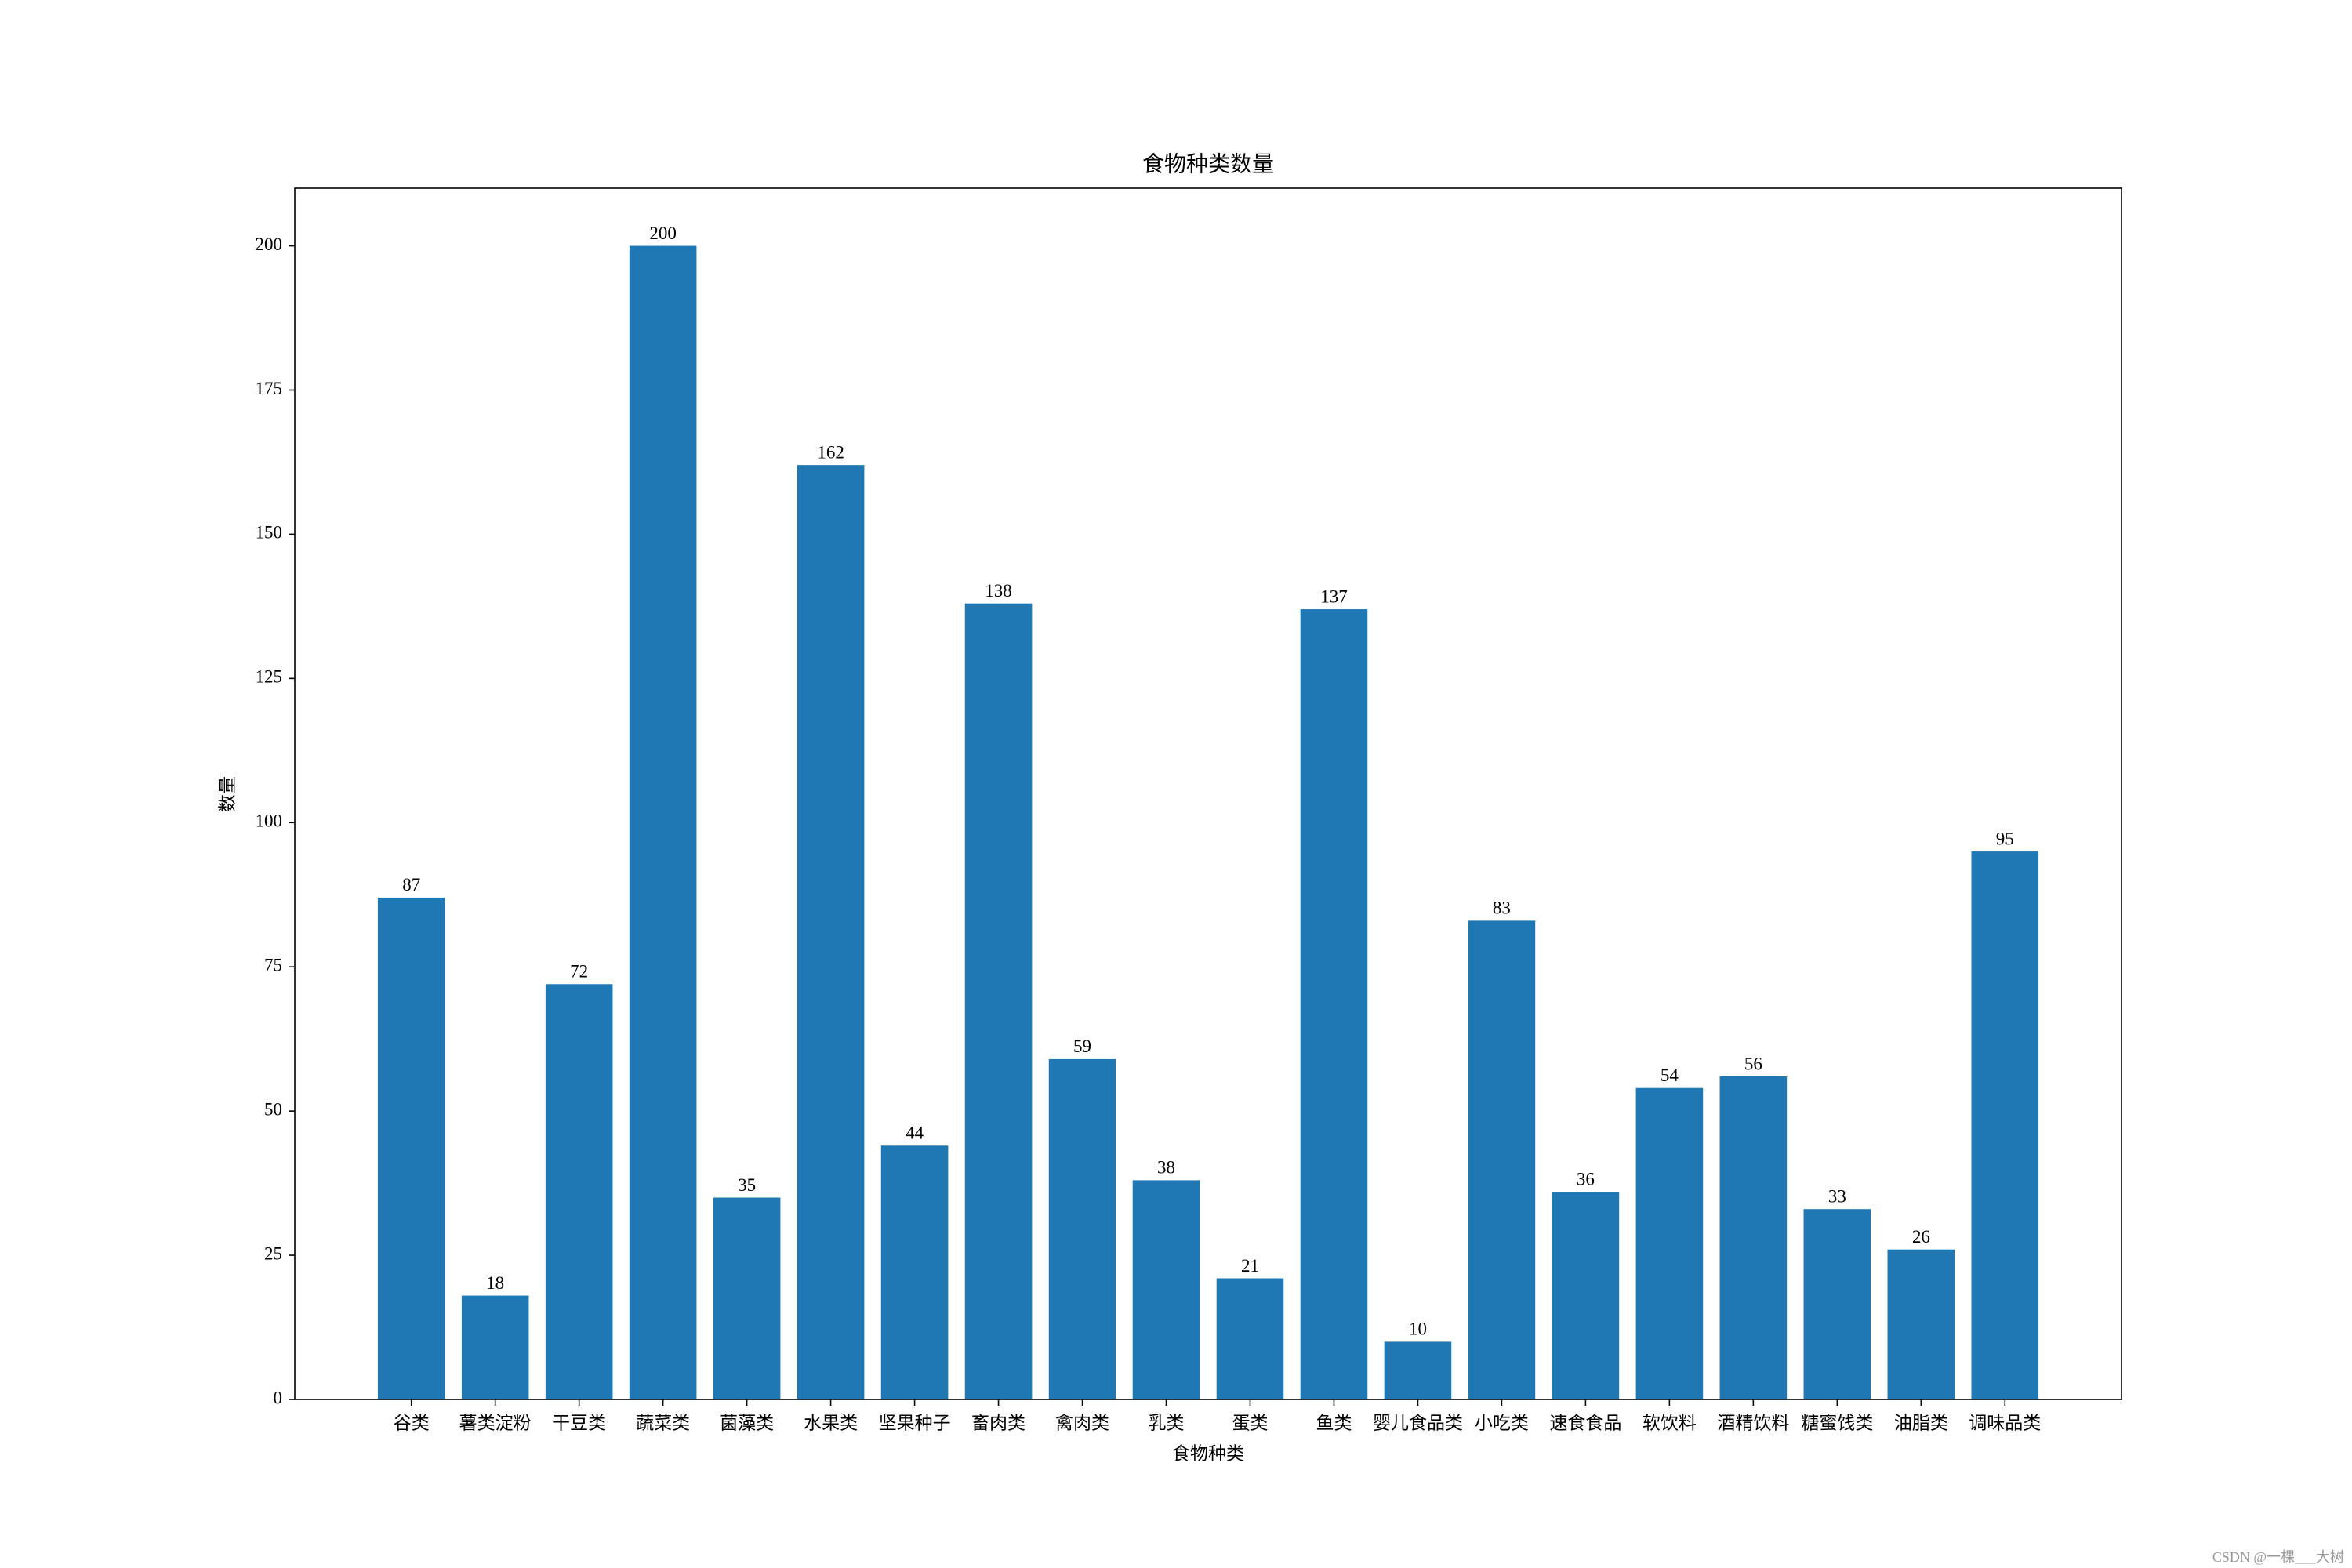 The height and width of the screenshot is (1568, 2352). What do you see at coordinates (1585, 1422) in the screenshot?
I see `x-tick-label: 速食食品` at bounding box center [1585, 1422].